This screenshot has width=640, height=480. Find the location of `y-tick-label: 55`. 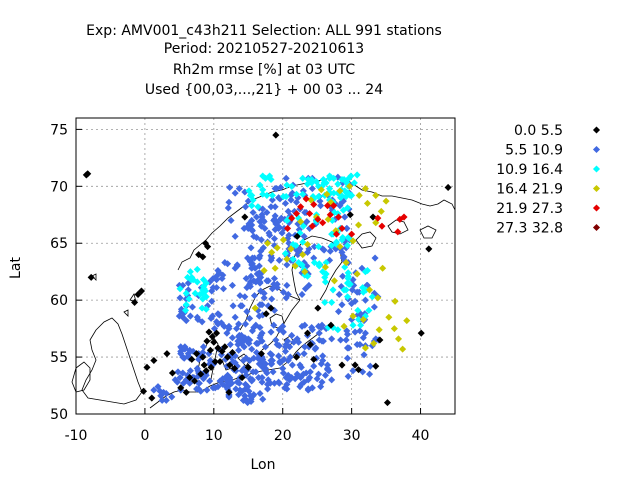

y-tick-label: 55 is located at coordinates (59, 358).